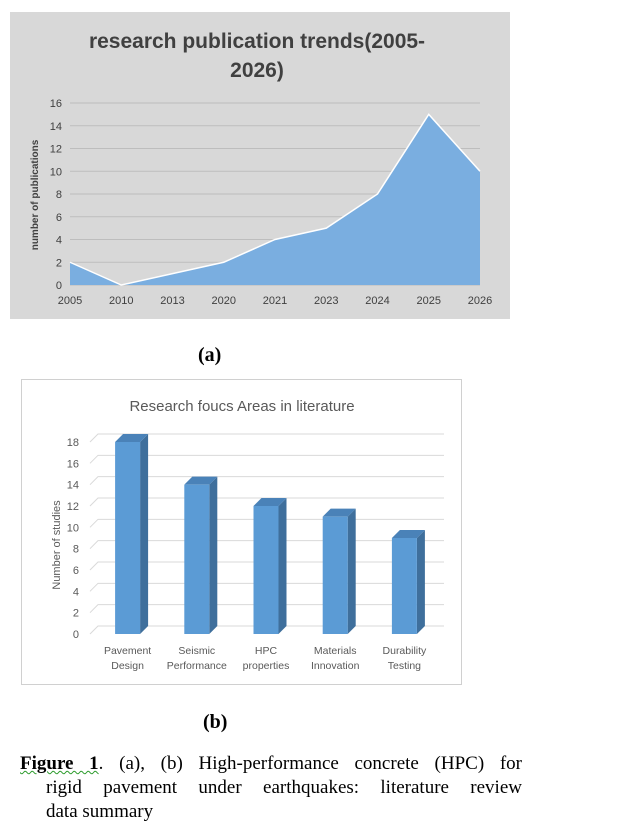 The height and width of the screenshot is (836, 625). Describe the element at coordinates (59, 263) in the screenshot. I see `chart-a-y-tick-label: 2` at that location.